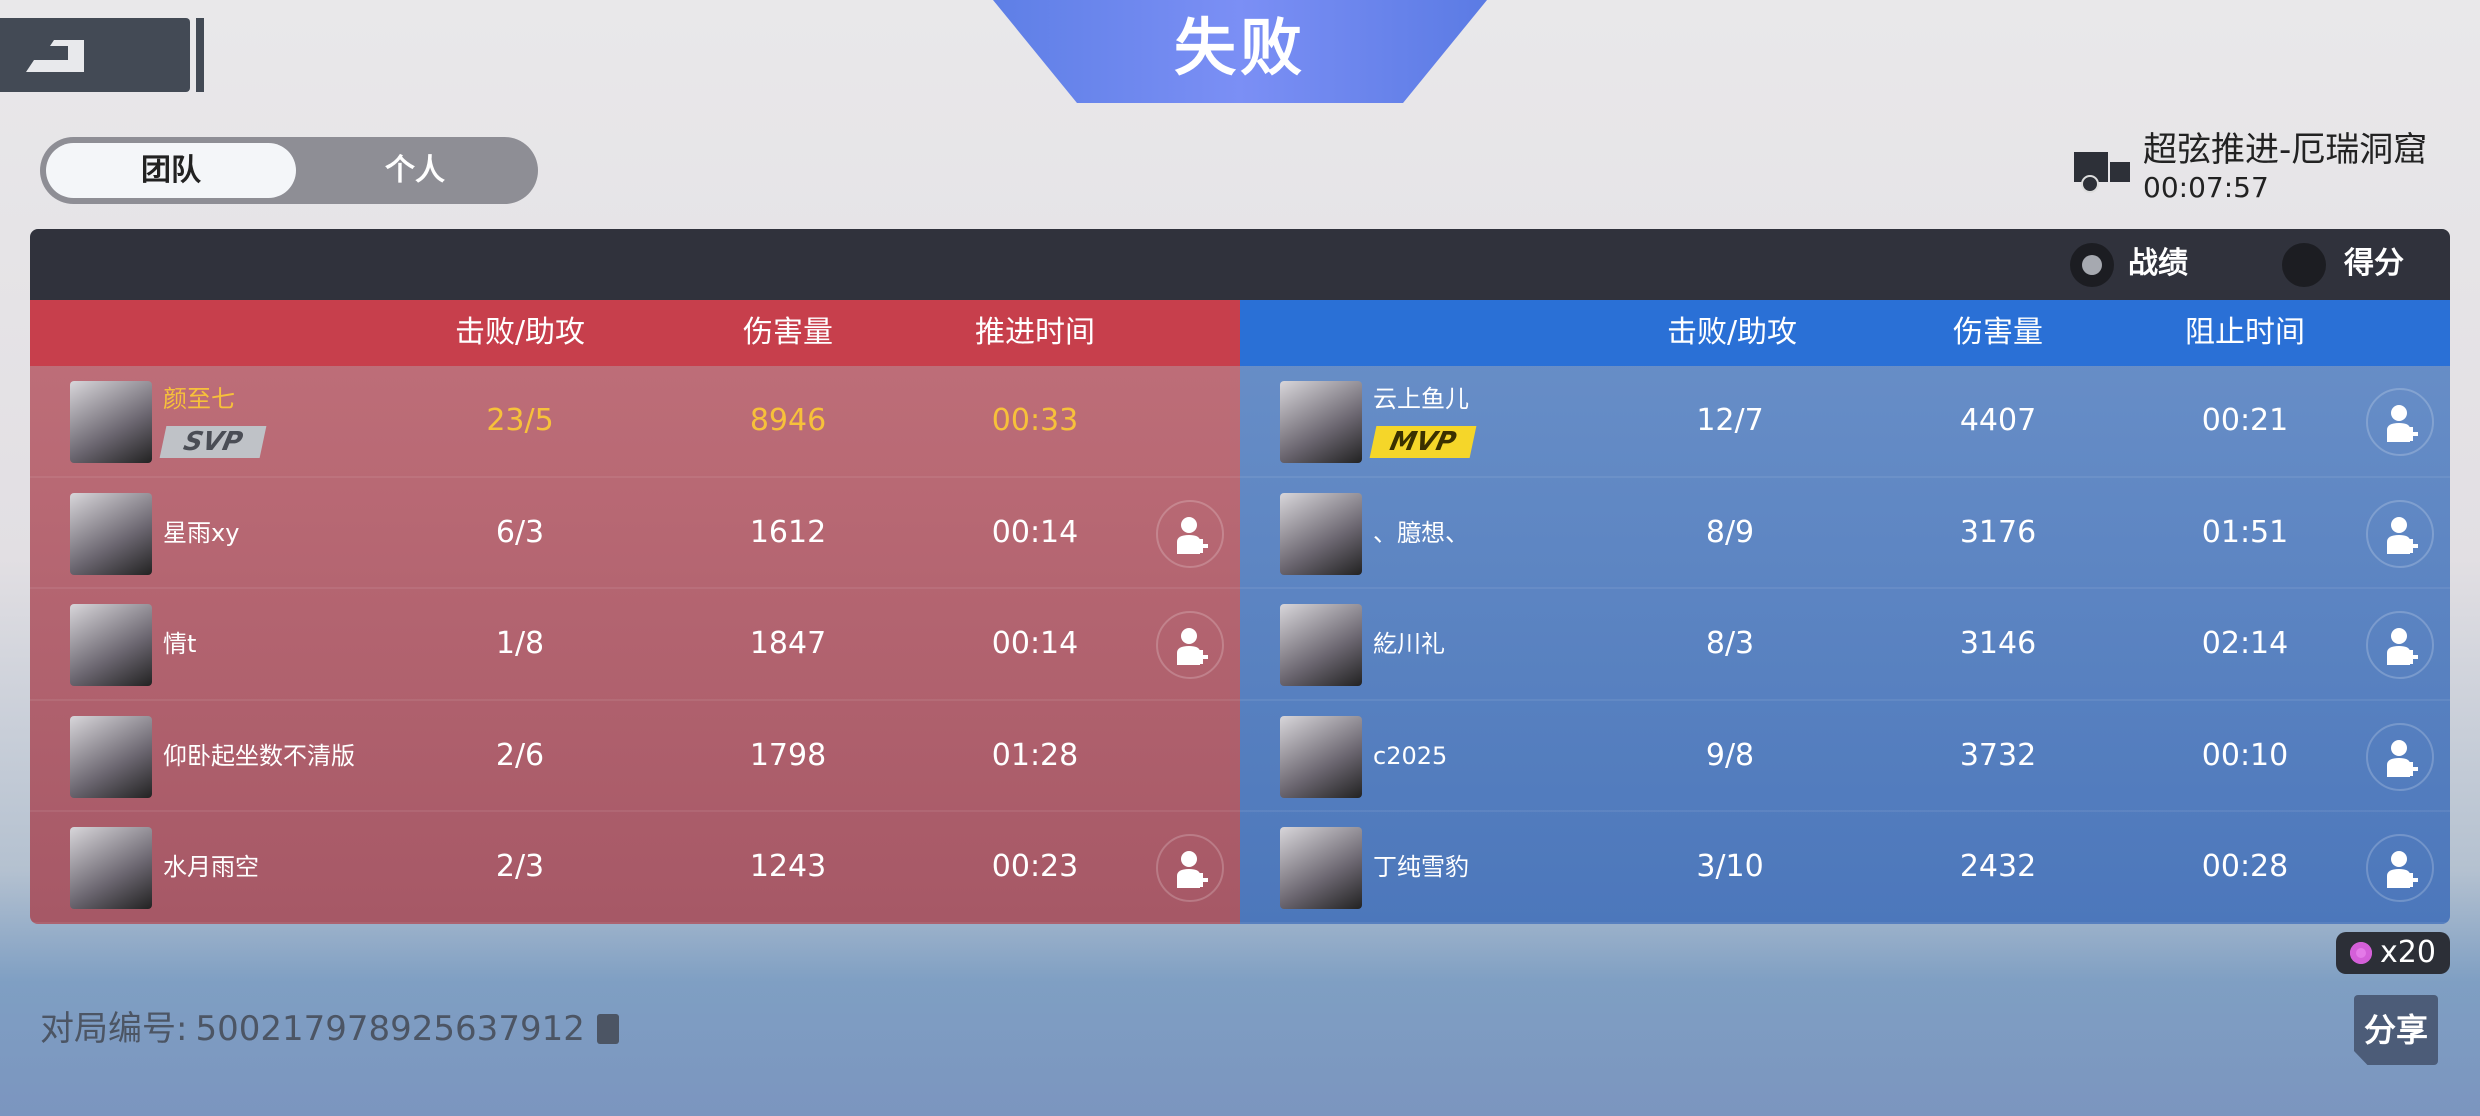  What do you see at coordinates (1035, 420) in the screenshot?
I see `objective-time: 00:33` at bounding box center [1035, 420].